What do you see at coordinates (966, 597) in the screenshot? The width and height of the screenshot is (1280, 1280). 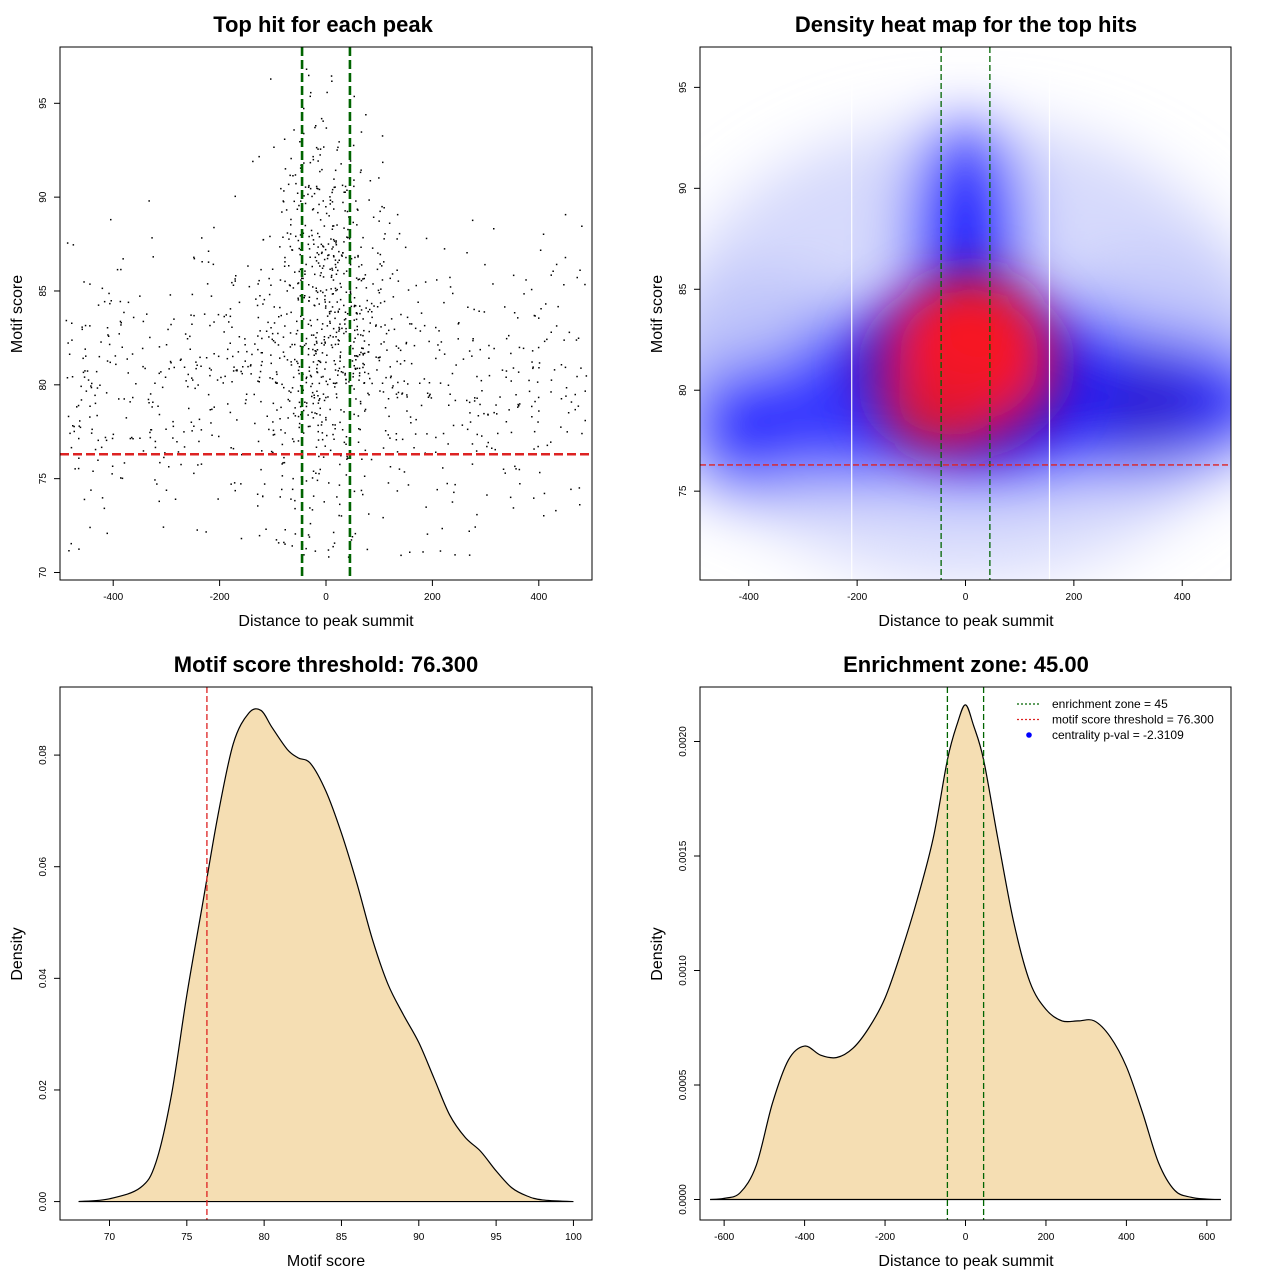 I see `x-tick-label: 0` at bounding box center [966, 597].